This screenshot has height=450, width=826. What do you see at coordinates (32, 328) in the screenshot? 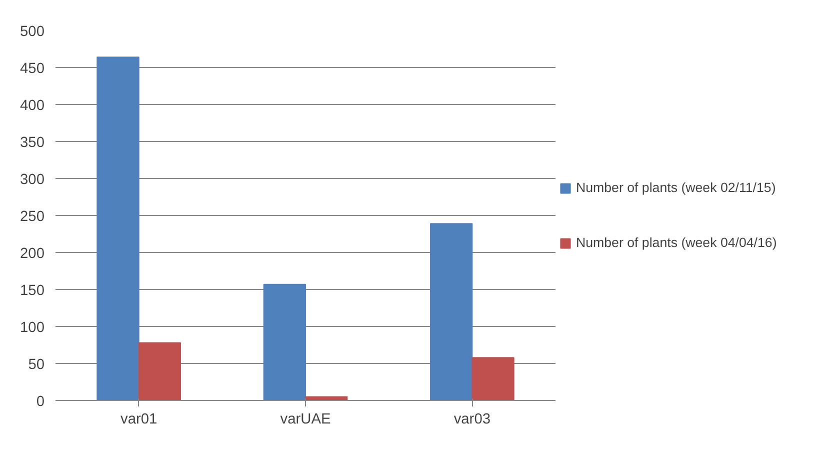
I see `y-tick-label: 100` at bounding box center [32, 328].